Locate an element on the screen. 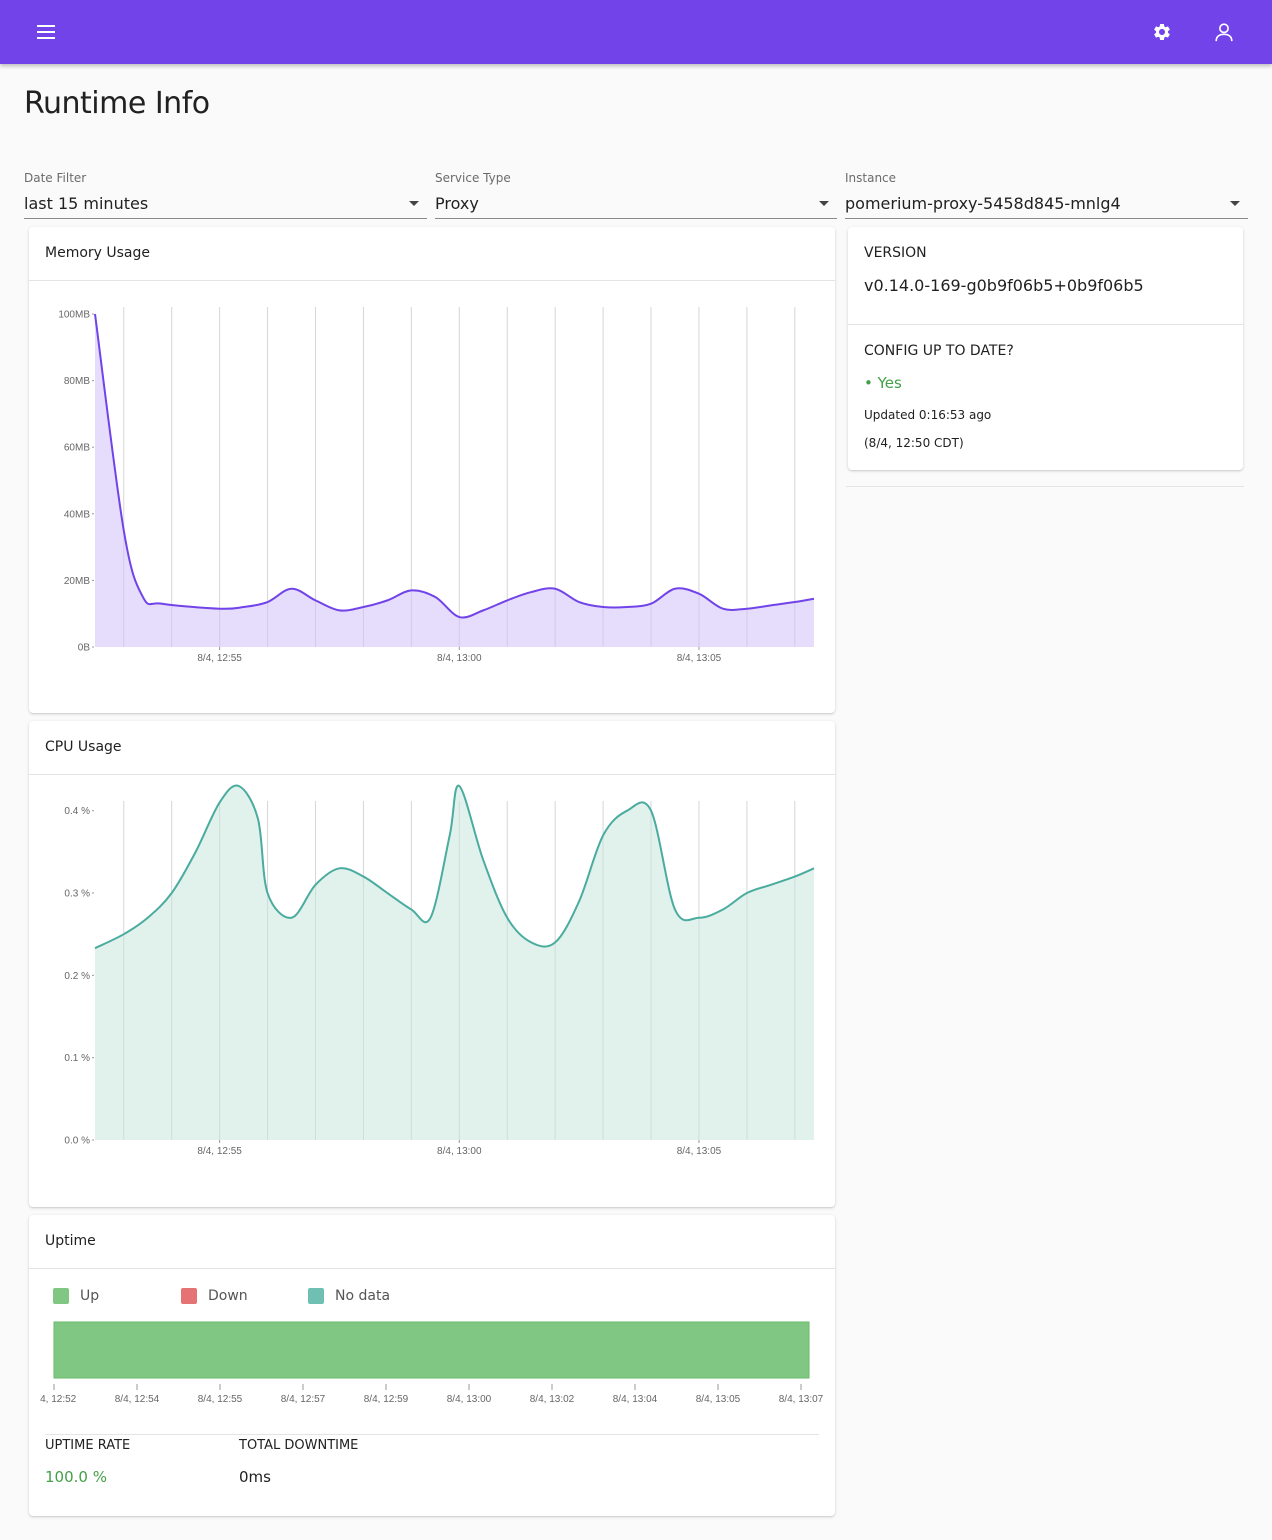  account-button is located at coordinates (1224, 32).